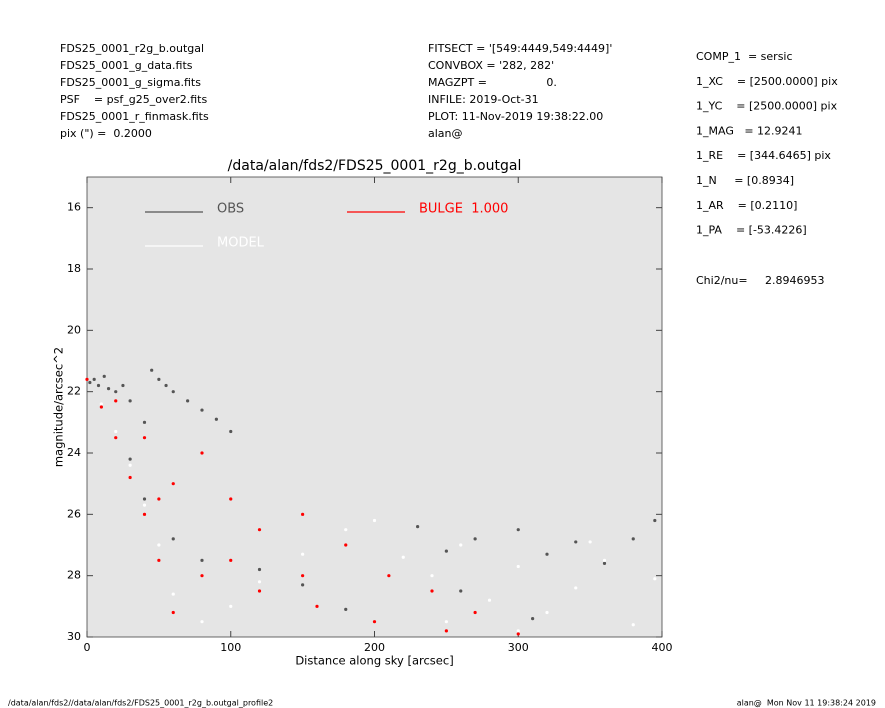  What do you see at coordinates (375, 166) in the screenshot?
I see `chart-title: /data/alan/fds2/FDS25_0001_r2g_b.outgal` at bounding box center [375, 166].